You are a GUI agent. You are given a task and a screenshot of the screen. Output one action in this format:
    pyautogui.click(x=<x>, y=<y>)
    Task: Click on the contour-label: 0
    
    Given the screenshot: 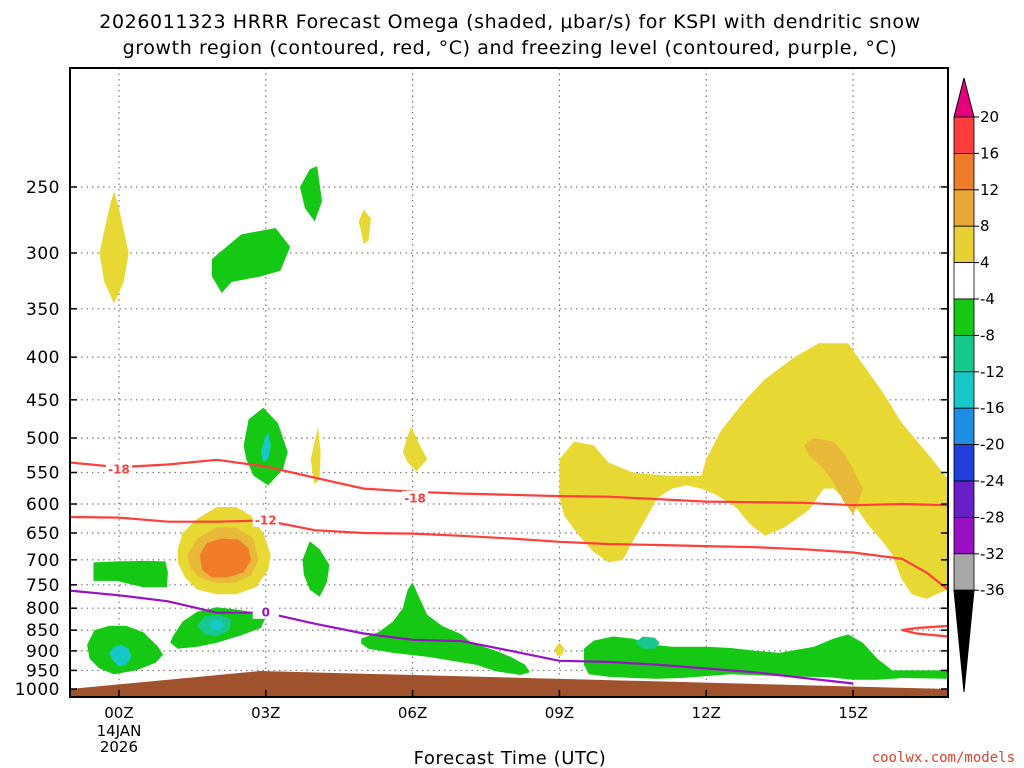 What is the action you would take?
    pyautogui.click(x=266, y=612)
    